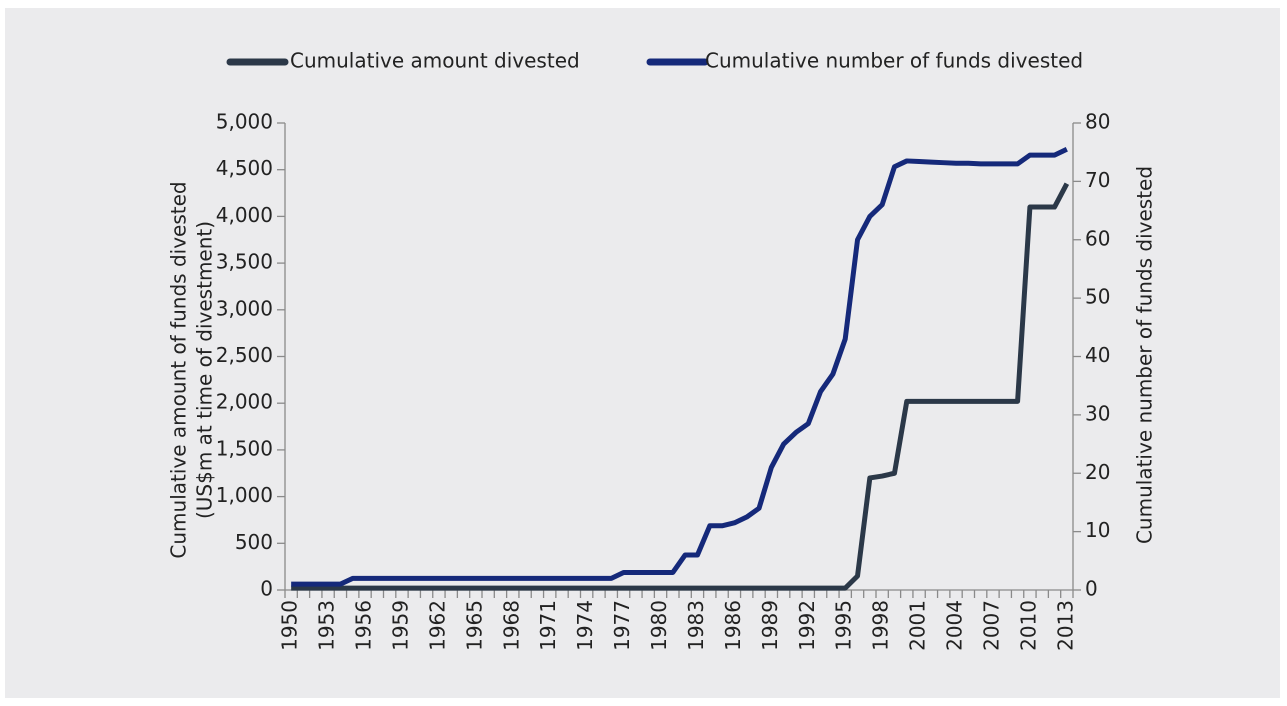 This screenshot has width=1287, height=706. Describe the element at coordinates (244, 402) in the screenshot. I see `y-tick-label: 2,000` at that location.